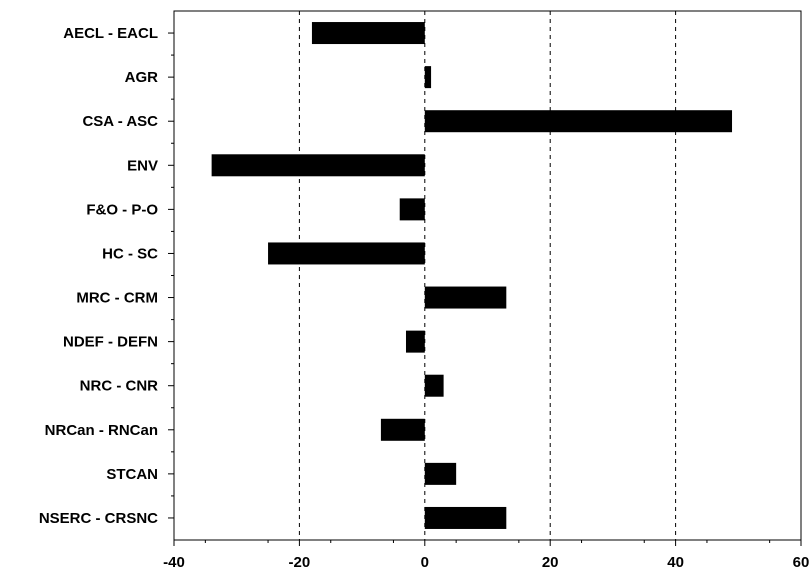 The width and height of the screenshot is (809, 578). I want to click on x-tick-label: 0, so click(425, 562).